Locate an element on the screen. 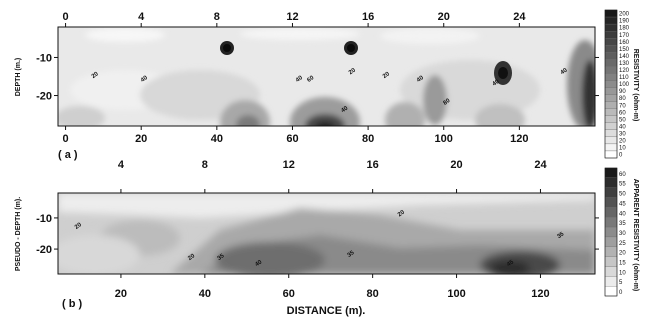 The width and height of the screenshot is (645, 320). x-tick-label: 100 is located at coordinates (456, 294).